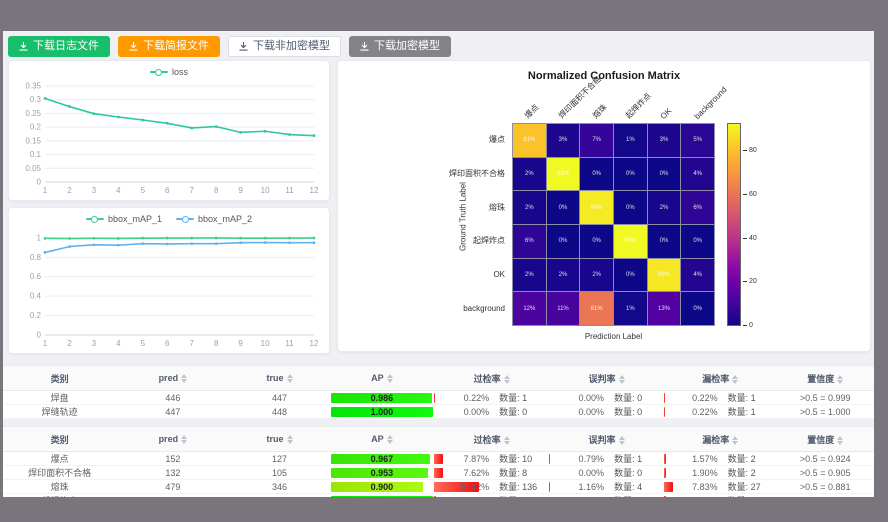 The width and height of the screenshot is (888, 522). What do you see at coordinates (664, 207) in the screenshot?
I see `matrix-cell: 2%` at bounding box center [664, 207].